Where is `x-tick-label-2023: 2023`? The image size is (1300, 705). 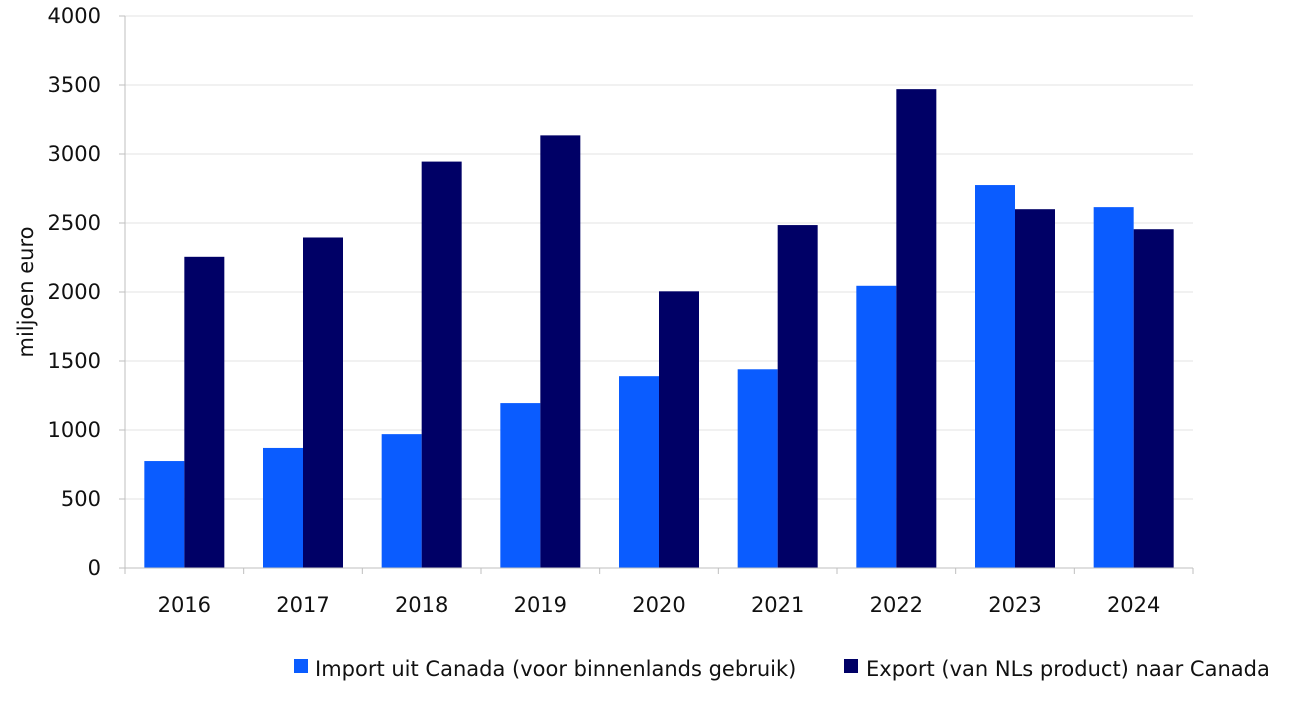 x-tick-label-2023: 2023 is located at coordinates (1014, 605).